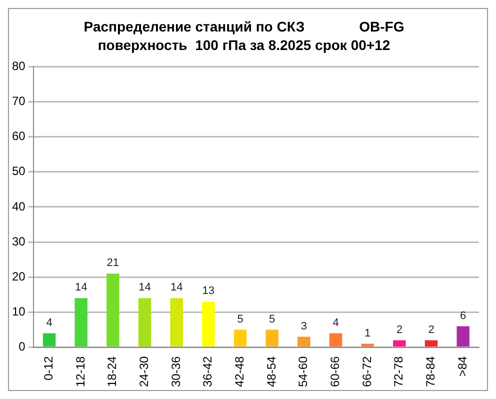 The width and height of the screenshot is (496, 399). I want to click on x-tick-label: 24-30, so click(144, 372).